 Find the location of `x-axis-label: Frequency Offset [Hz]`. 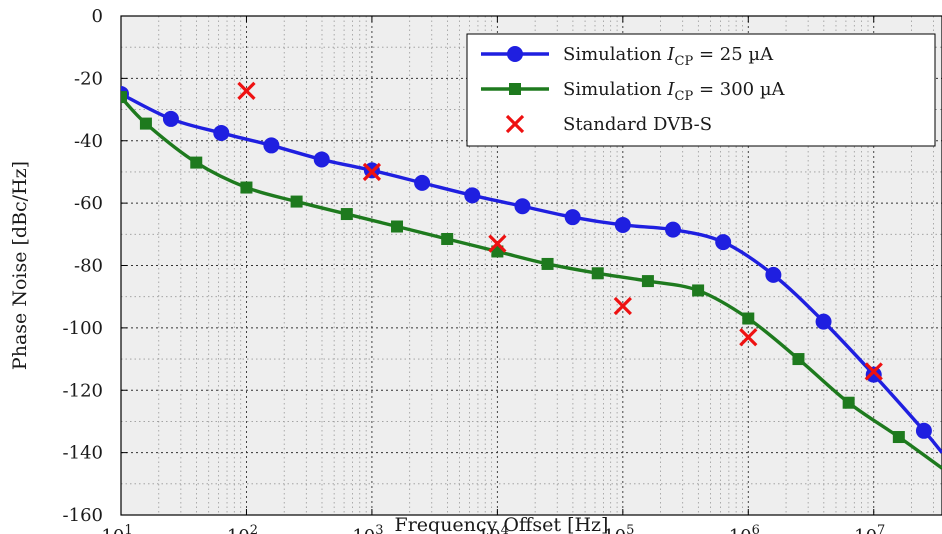

x-axis-label: Frequency Offset [Hz] is located at coordinates (502, 524).